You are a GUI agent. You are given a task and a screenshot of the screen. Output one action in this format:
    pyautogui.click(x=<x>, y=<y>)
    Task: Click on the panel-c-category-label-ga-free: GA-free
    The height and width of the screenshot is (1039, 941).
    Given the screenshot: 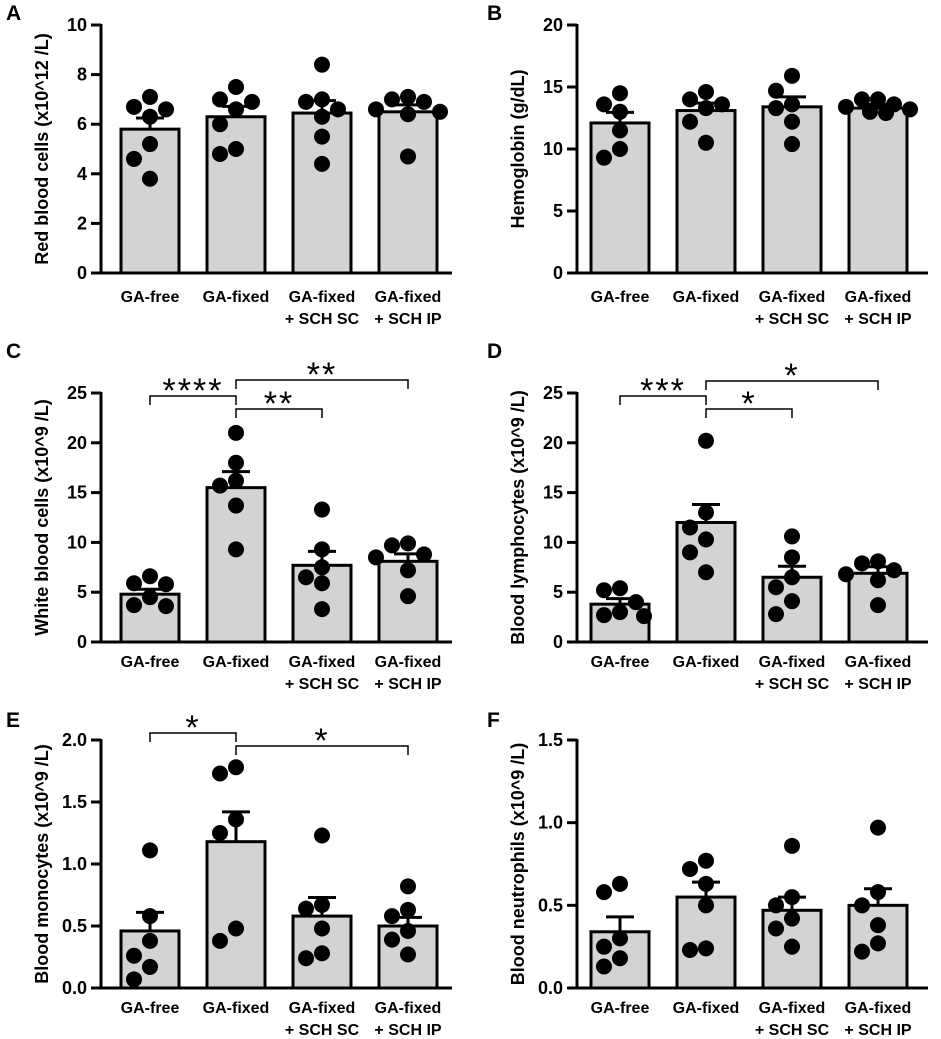 What is the action you would take?
    pyautogui.click(x=150, y=662)
    